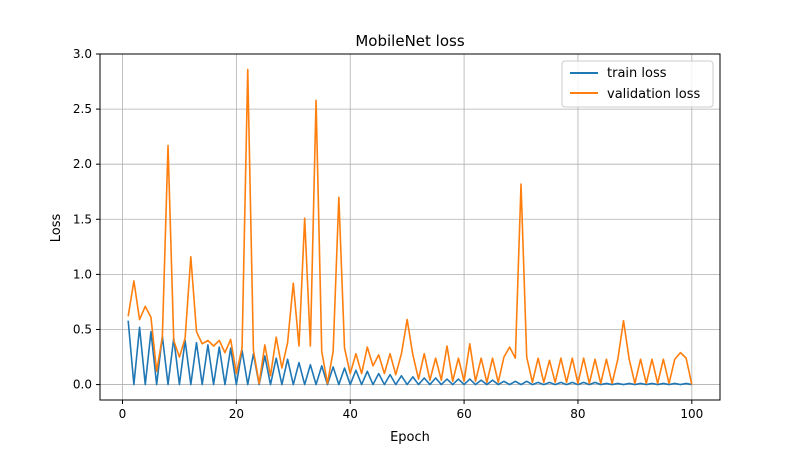  Describe the element at coordinates (411, 410) in the screenshot. I see `x-axis: 0 20 40 60 80 100` at that location.